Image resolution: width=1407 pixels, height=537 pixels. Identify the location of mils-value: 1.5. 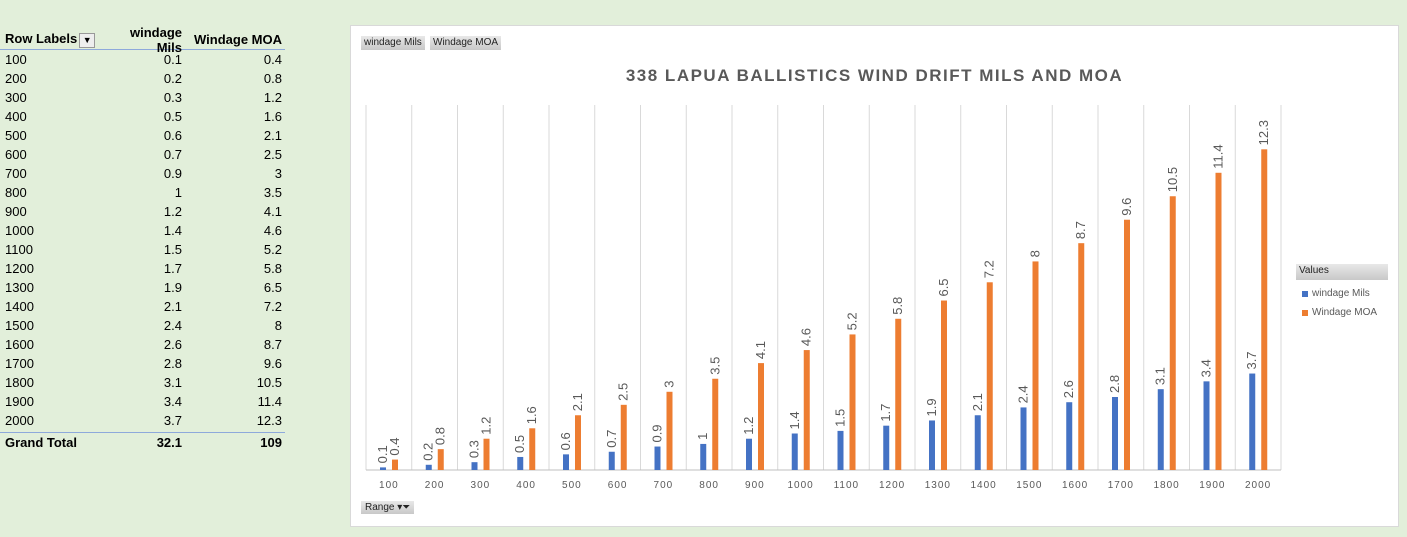
(172, 249).